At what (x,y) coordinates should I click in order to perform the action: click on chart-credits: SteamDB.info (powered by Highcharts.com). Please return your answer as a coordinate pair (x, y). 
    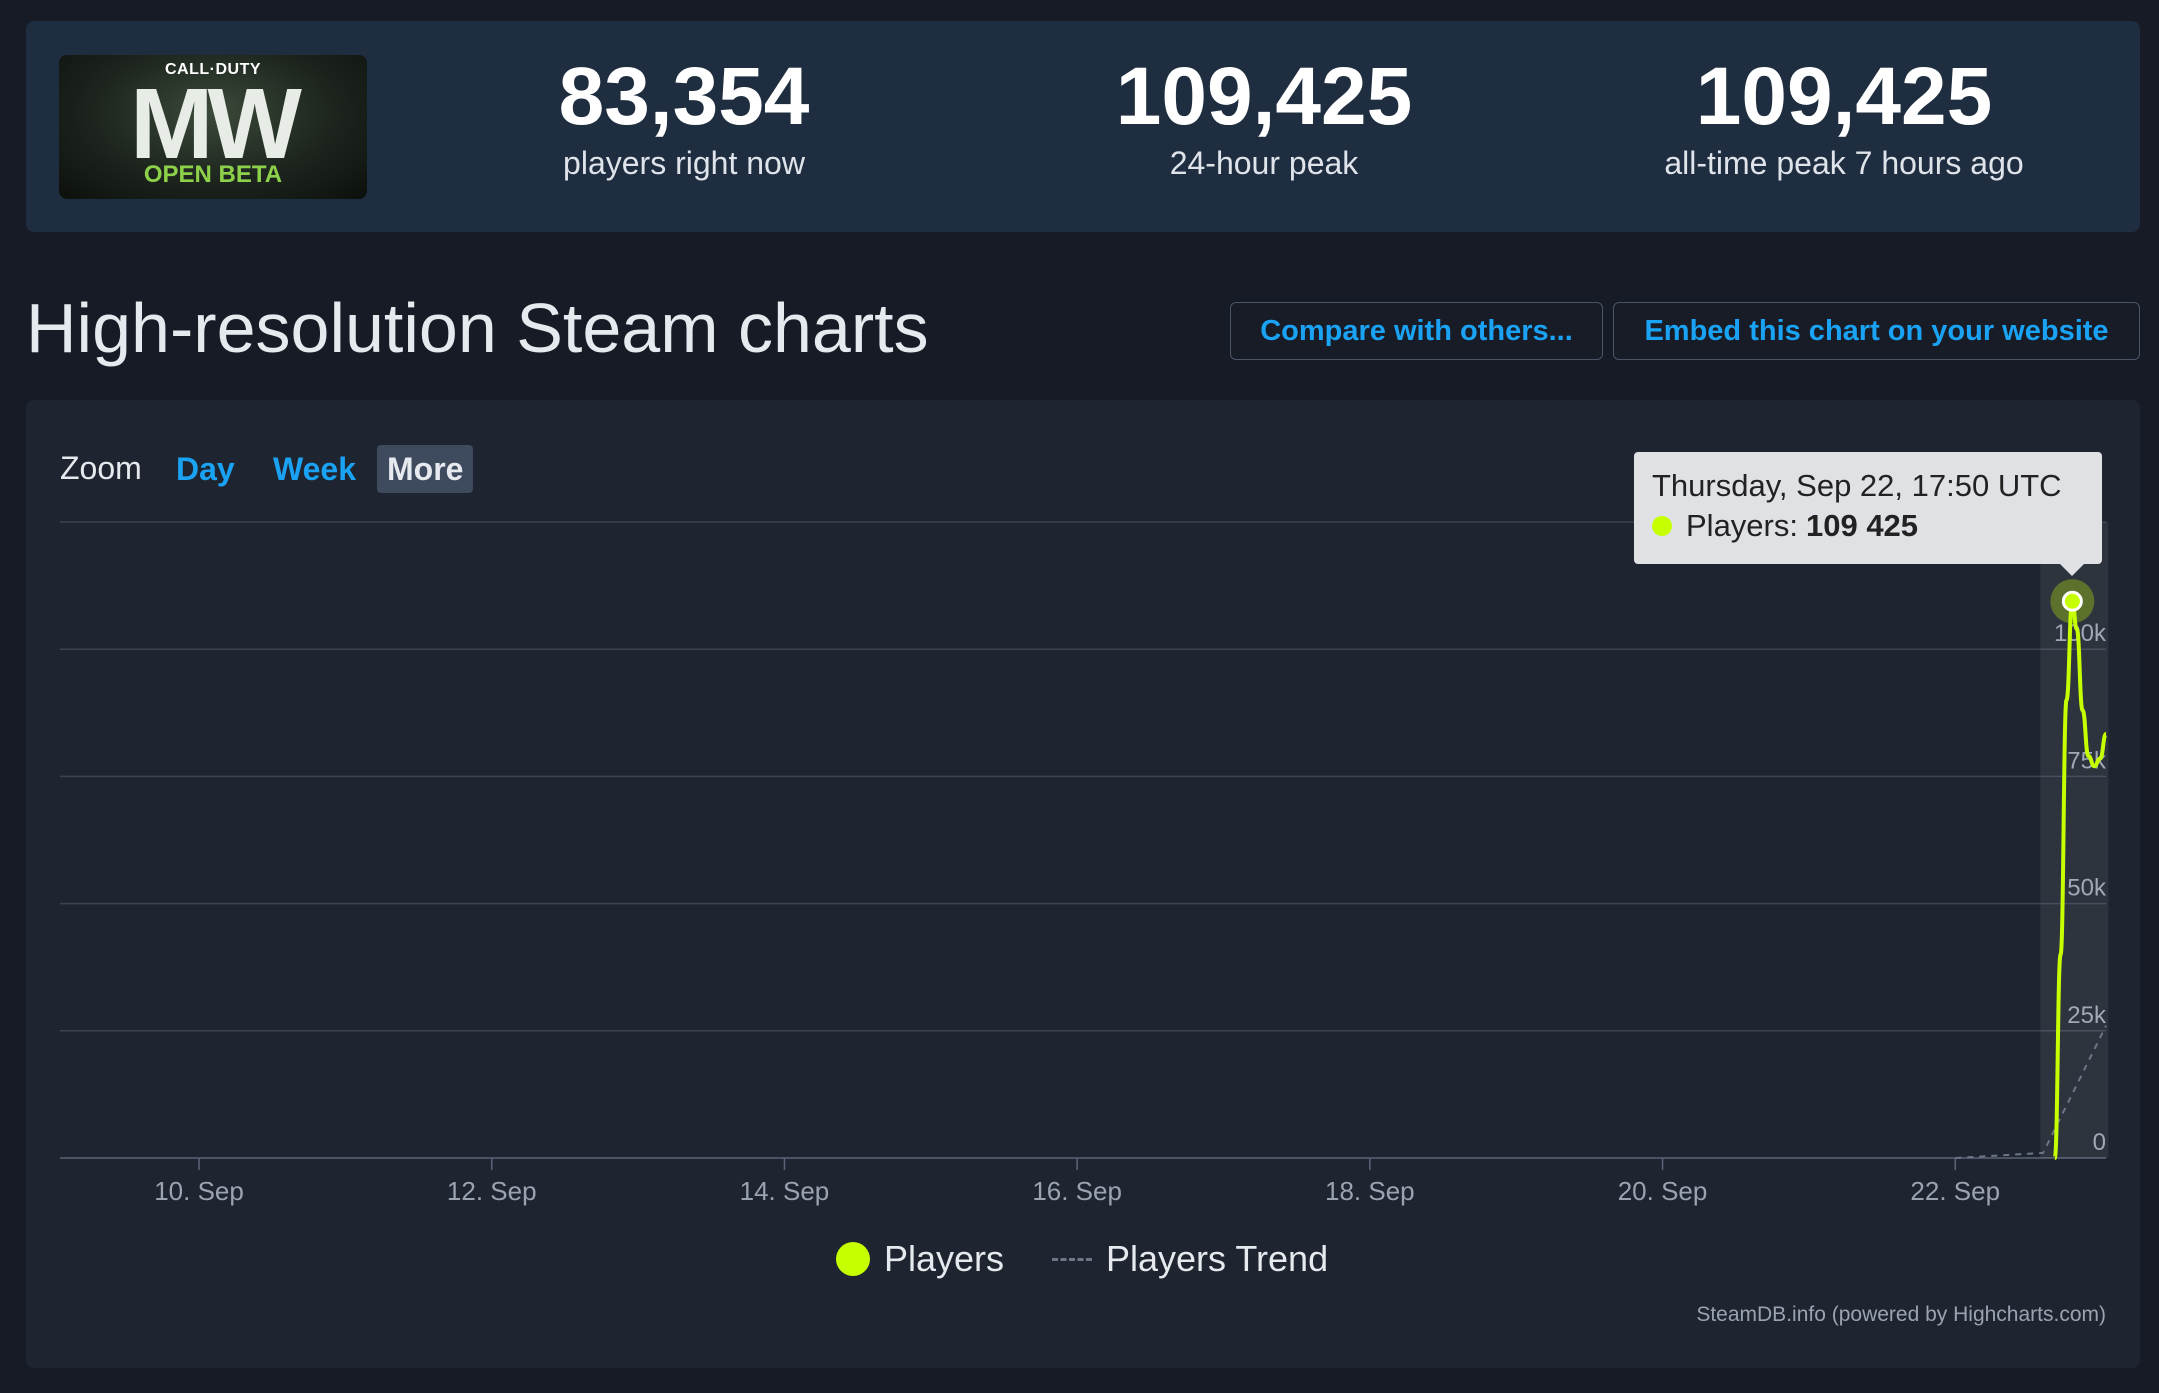
    Looking at the image, I should click on (1901, 1314).